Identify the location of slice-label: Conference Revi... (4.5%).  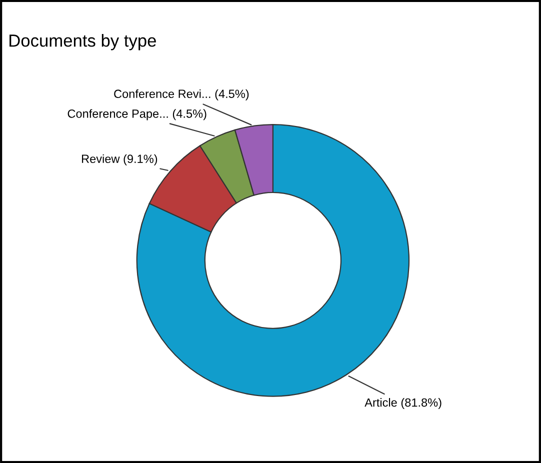
(181, 94).